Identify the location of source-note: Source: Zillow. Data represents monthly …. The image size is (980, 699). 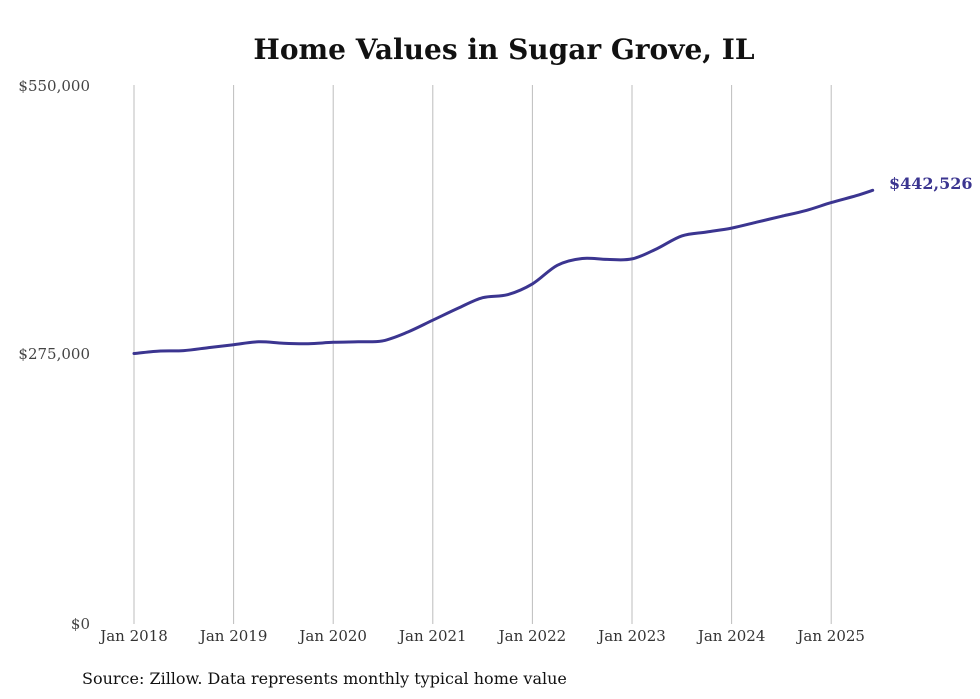
(324, 678).